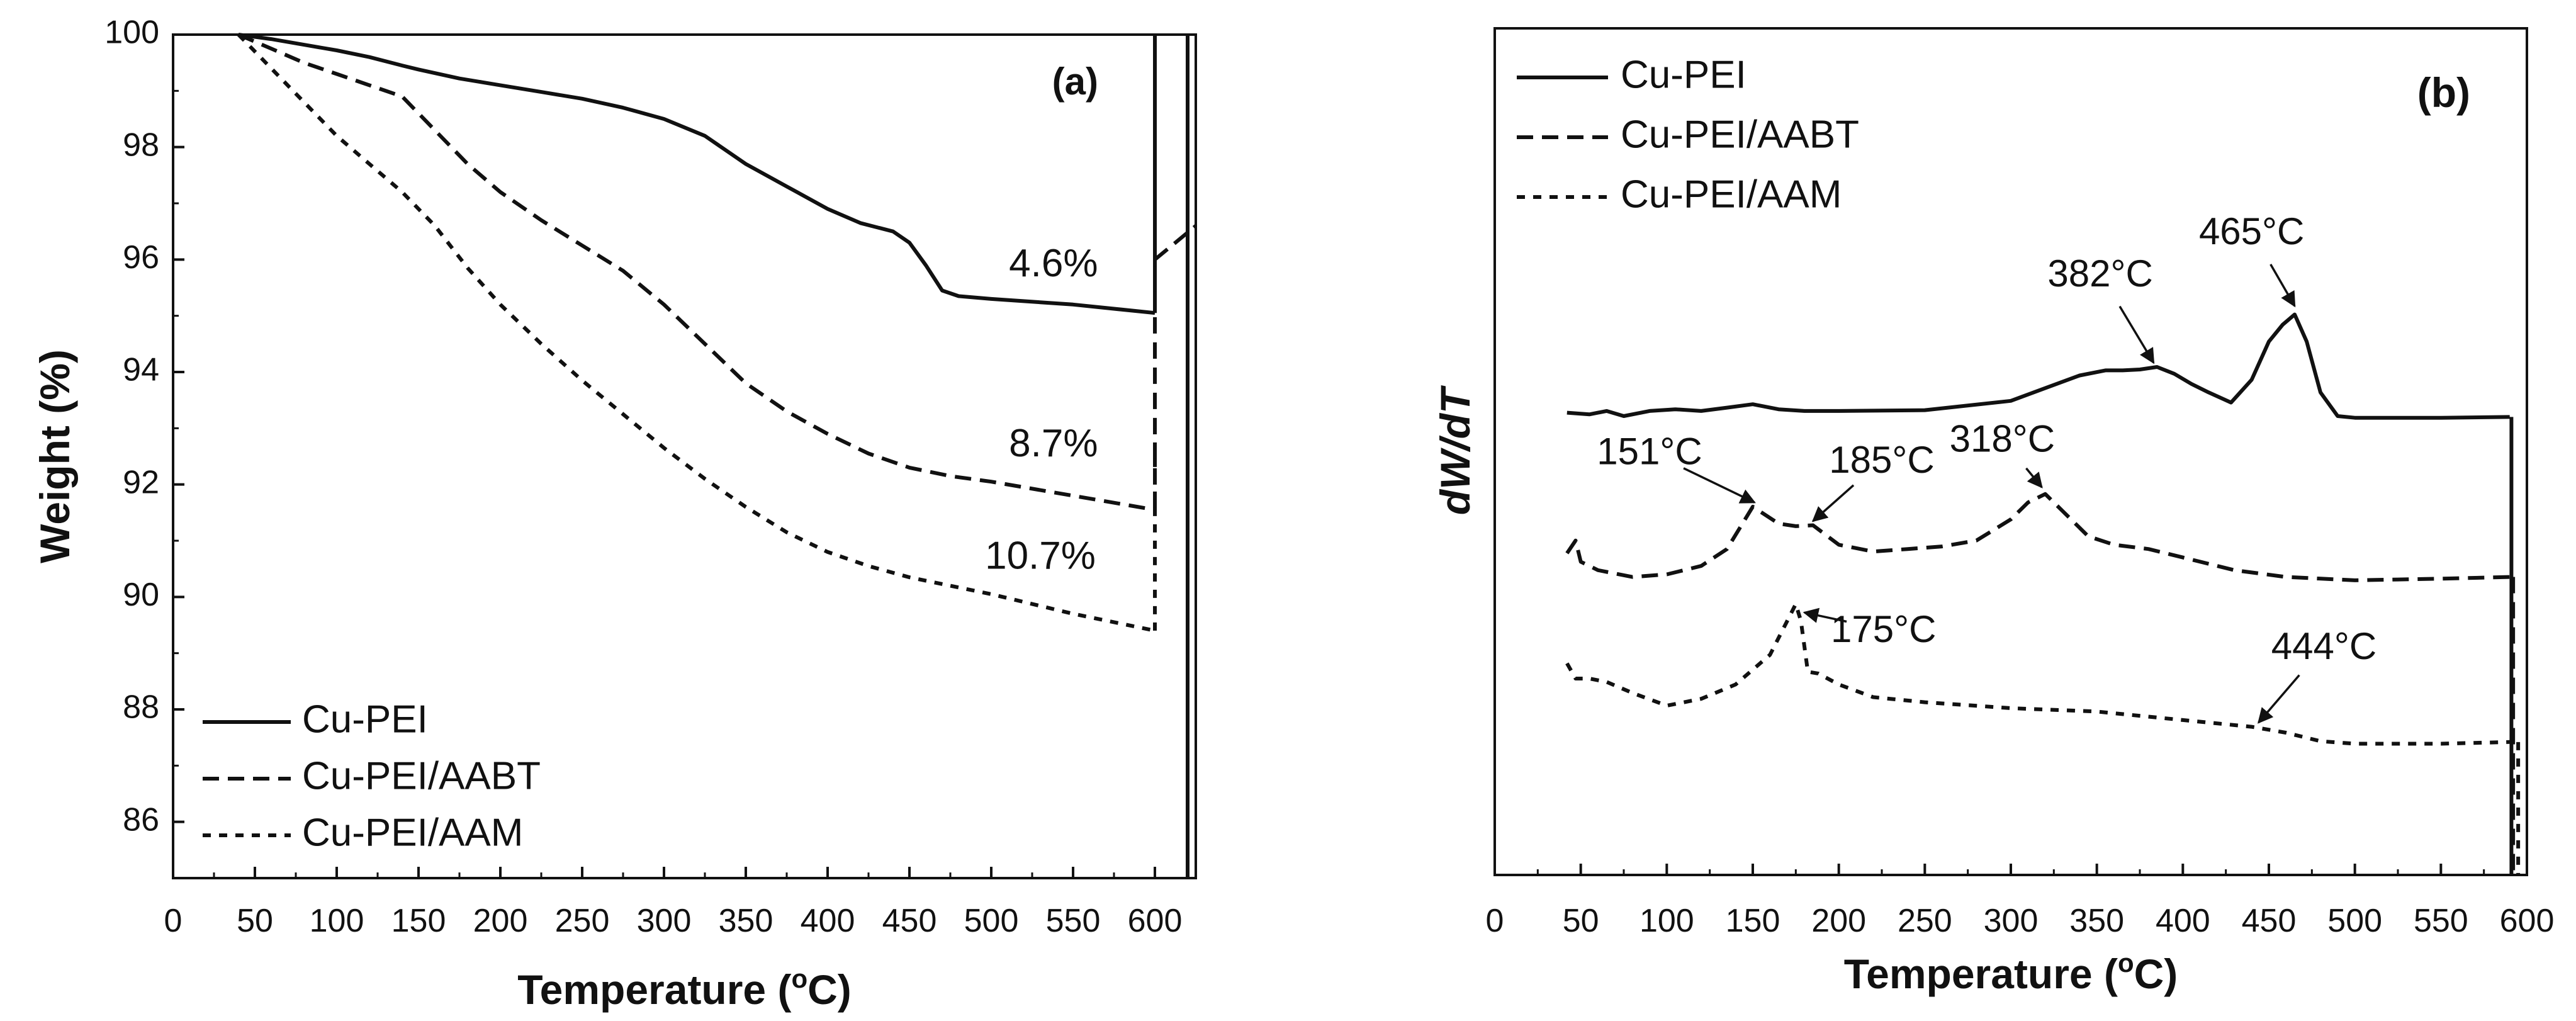 The image size is (2576, 1021). Describe the element at coordinates (1053, 263) in the screenshot. I see `weight-loss-label: 4.6%` at that location.